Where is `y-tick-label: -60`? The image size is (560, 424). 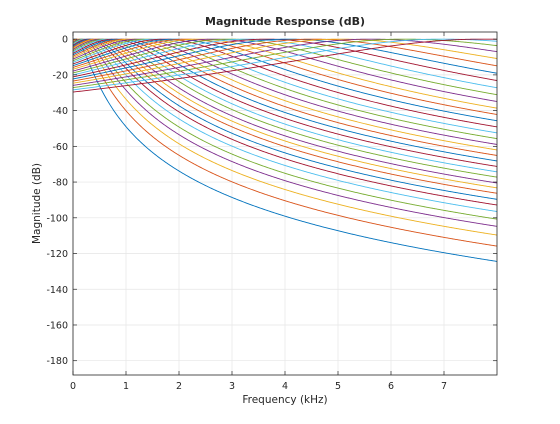
y-tick-label: -60 is located at coordinates (60, 147).